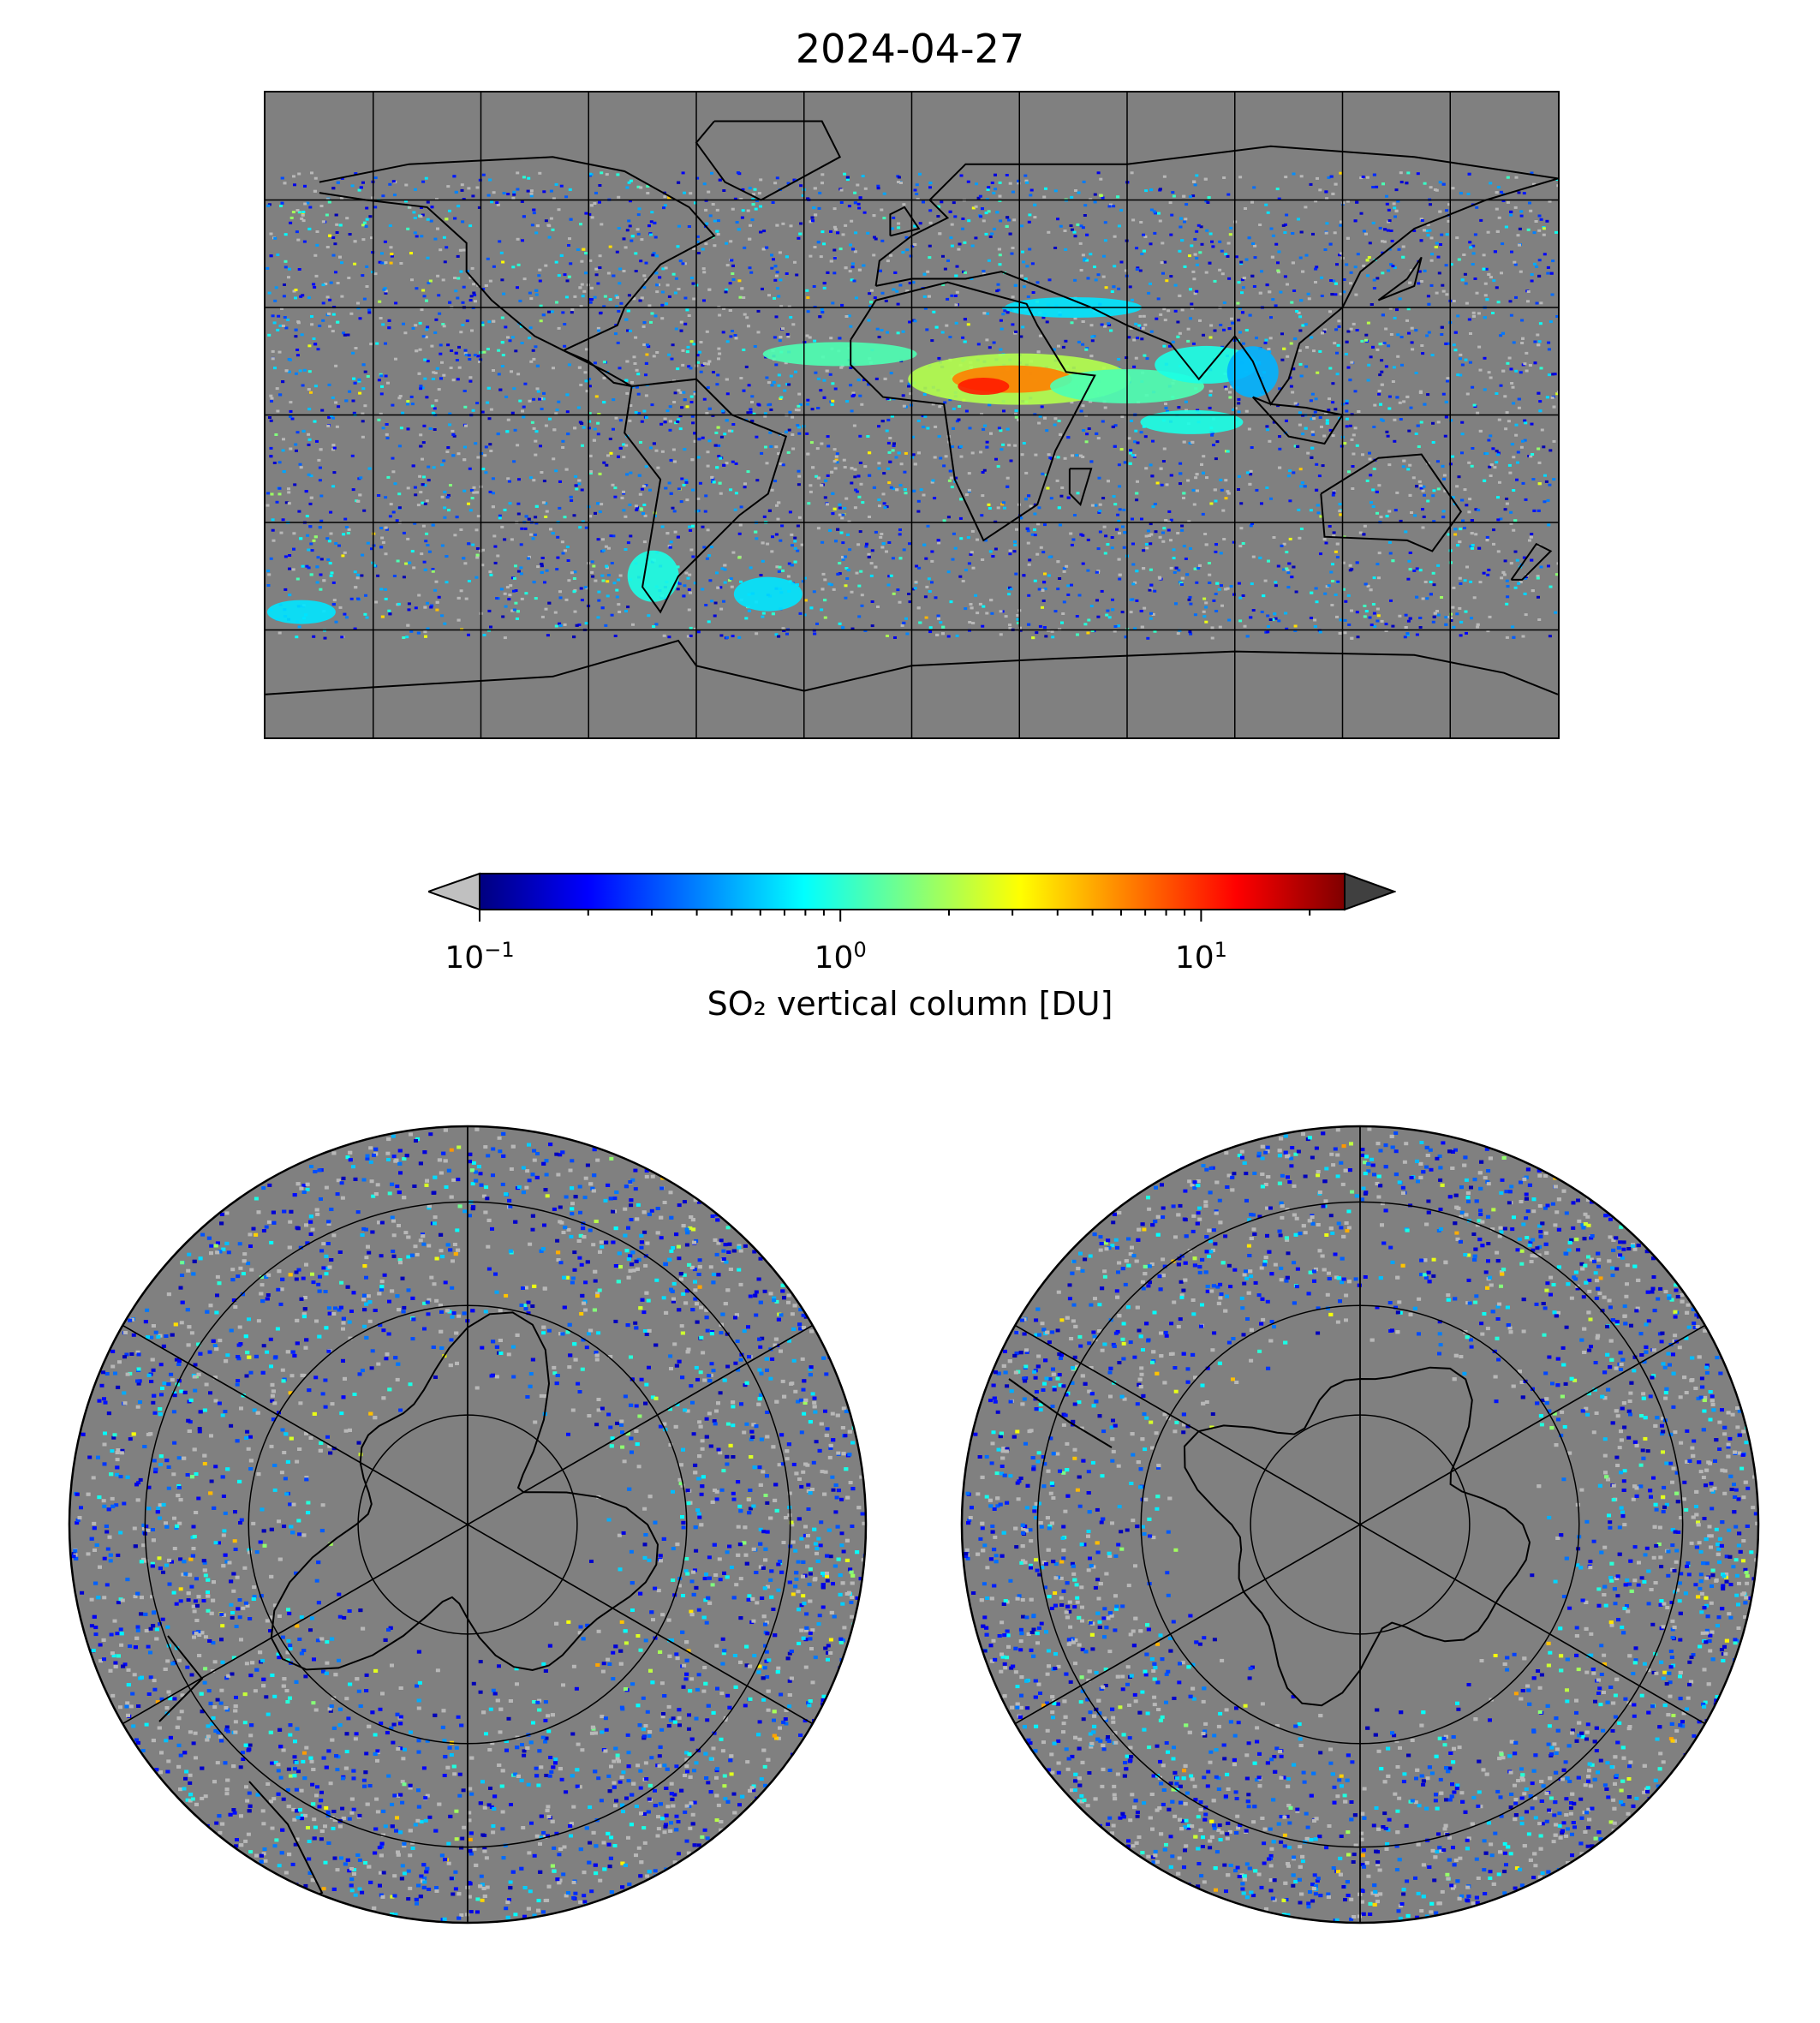 This screenshot has width=1820, height=2023. Describe the element at coordinates (1221, 950) in the screenshot. I see `tick-exponent: 1` at that location.